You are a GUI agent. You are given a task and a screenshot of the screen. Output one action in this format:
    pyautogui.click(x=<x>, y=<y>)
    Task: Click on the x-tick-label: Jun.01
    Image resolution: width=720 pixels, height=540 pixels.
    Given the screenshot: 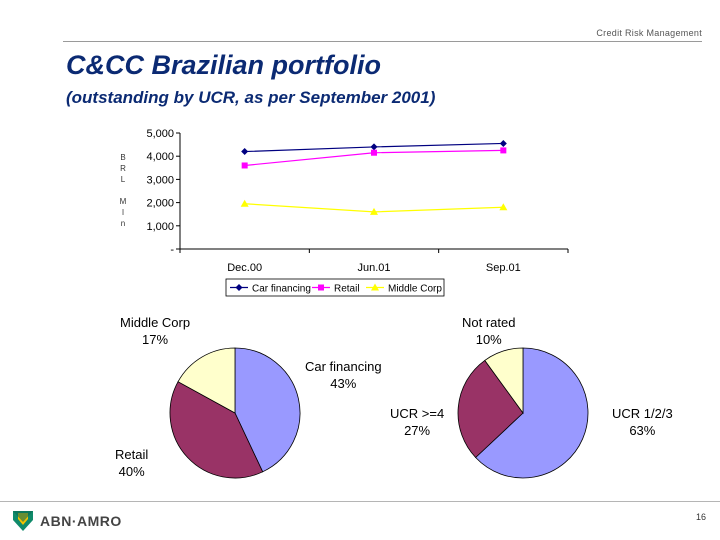 What is the action you would take?
    pyautogui.click(x=373, y=268)
    